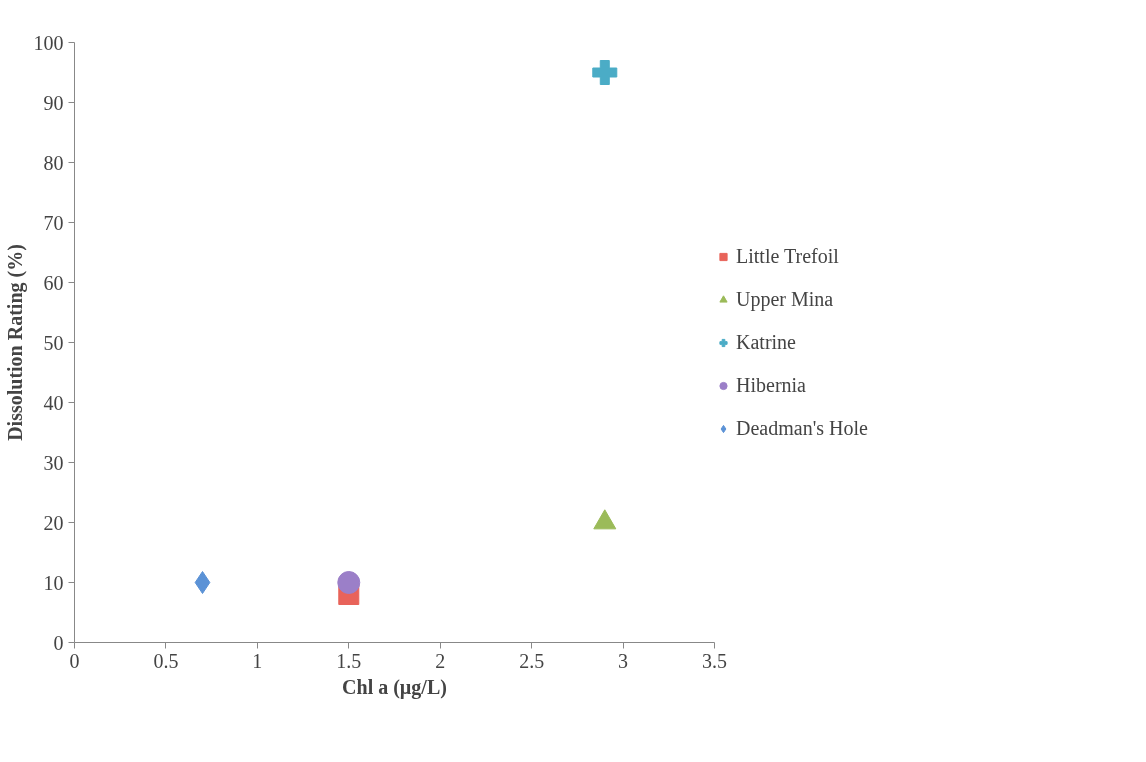  What do you see at coordinates (787, 256) in the screenshot?
I see `legend-label: Little Trefoil` at bounding box center [787, 256].